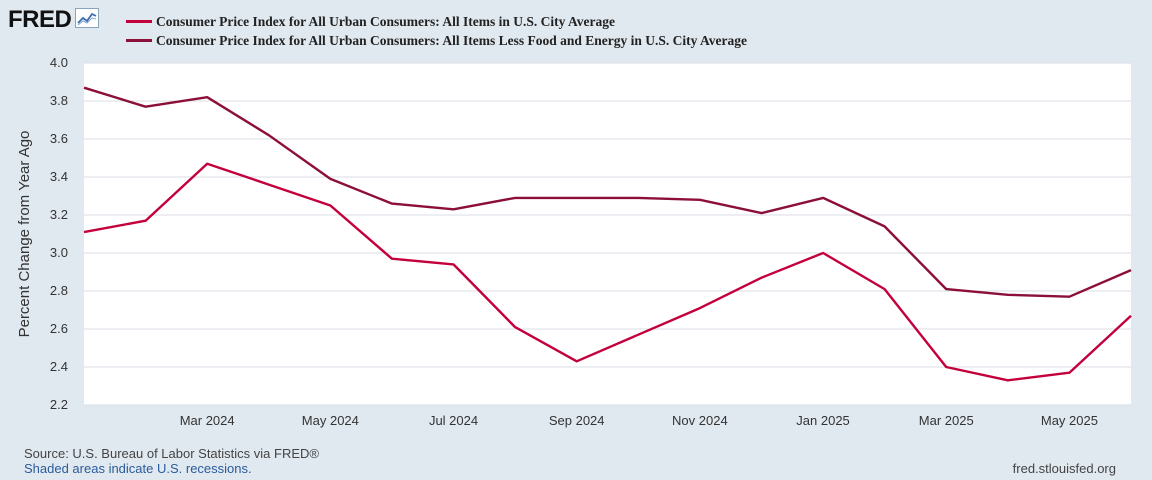  Describe the element at coordinates (59, 252) in the screenshot. I see `y-tick-label: 3.0` at that location.